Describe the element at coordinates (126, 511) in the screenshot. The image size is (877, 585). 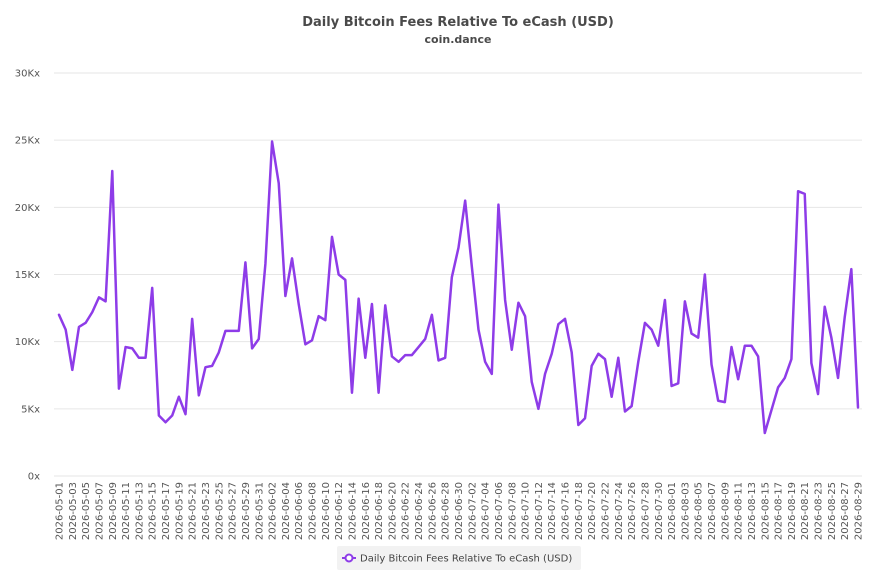
I see `x-tick-label: 2026-05-11` at that location.